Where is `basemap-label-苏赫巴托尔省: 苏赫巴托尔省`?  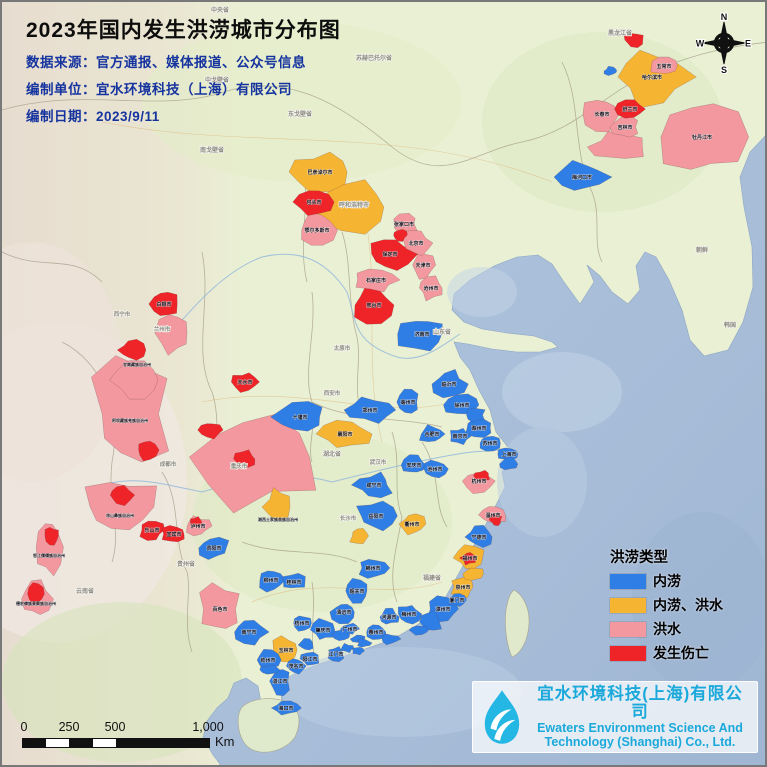
basemap-label-苏赫巴托尔省: 苏赫巴托尔省 is located at coordinates (374, 58).